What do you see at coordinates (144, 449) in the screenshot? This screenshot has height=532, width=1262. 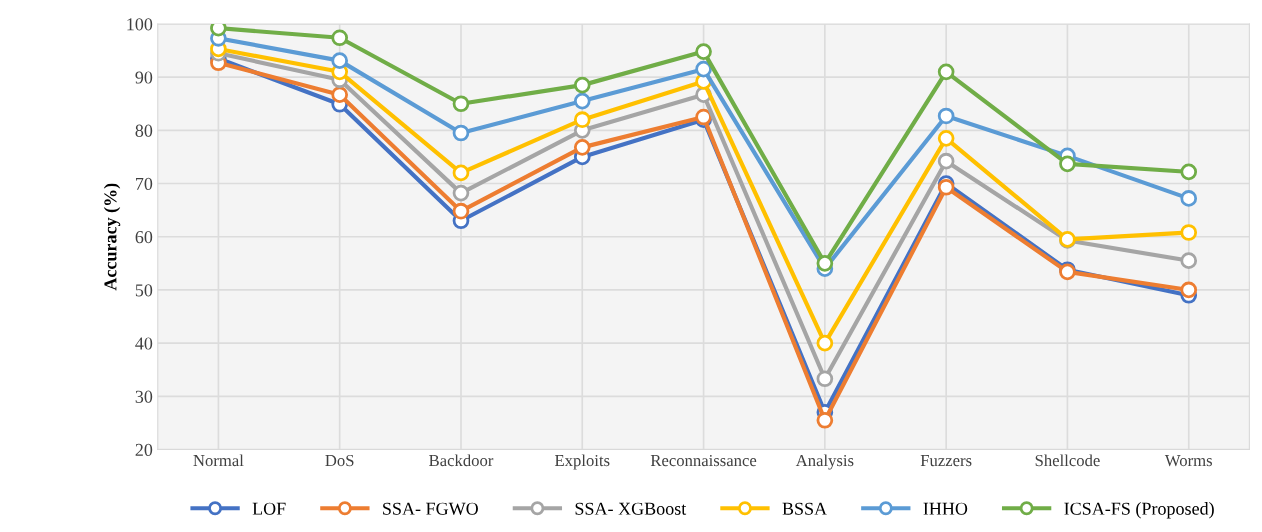 I see `y-tick-label: 20` at bounding box center [144, 449].